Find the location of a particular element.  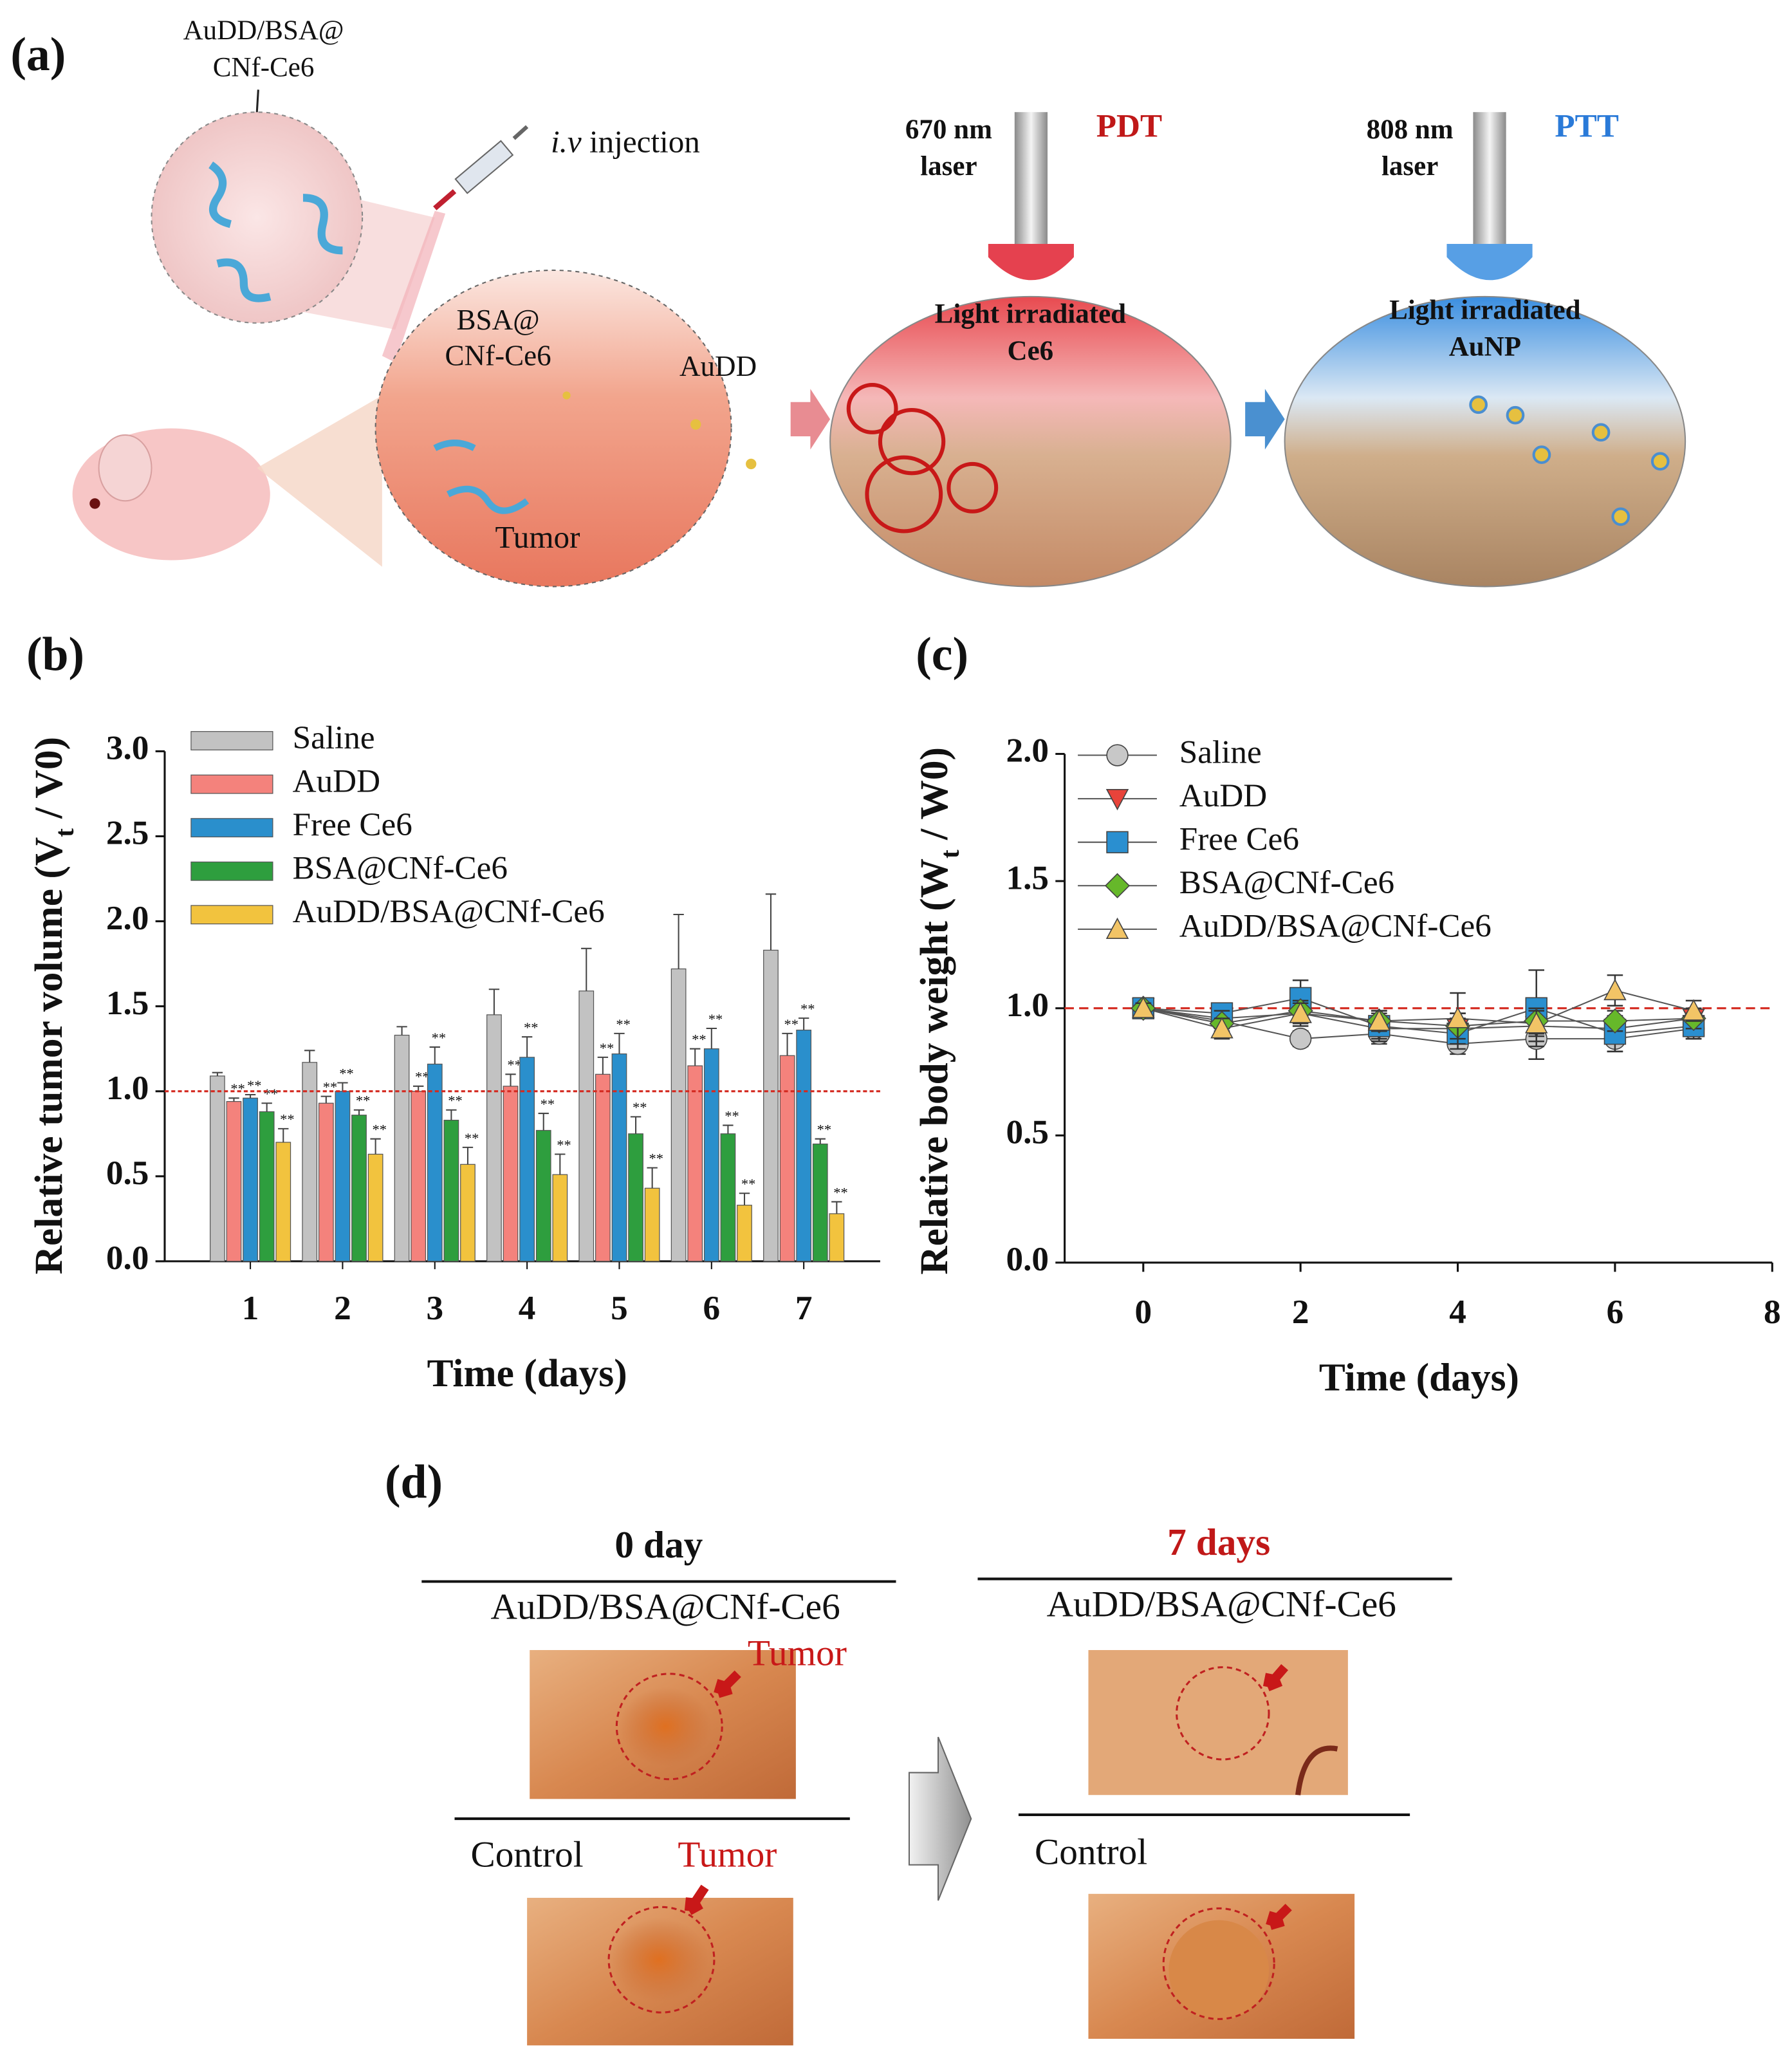

photo is located at coordinates (1218, 1723).